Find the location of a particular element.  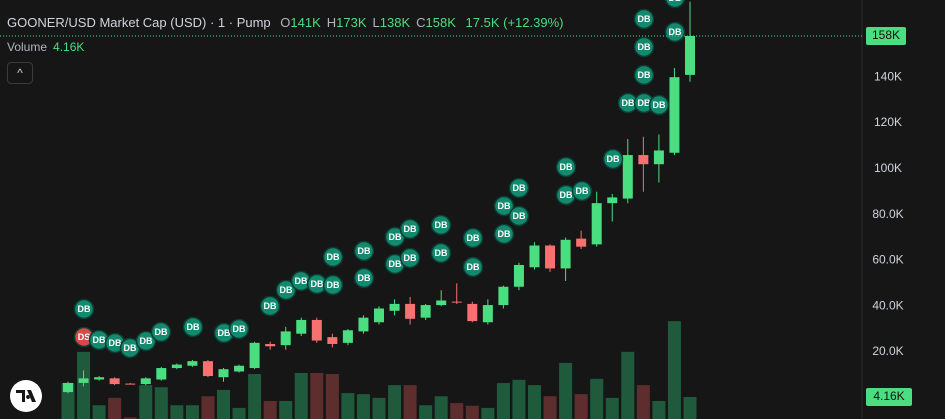

volume-legend: Volume 4.16K is located at coordinates (45, 47).